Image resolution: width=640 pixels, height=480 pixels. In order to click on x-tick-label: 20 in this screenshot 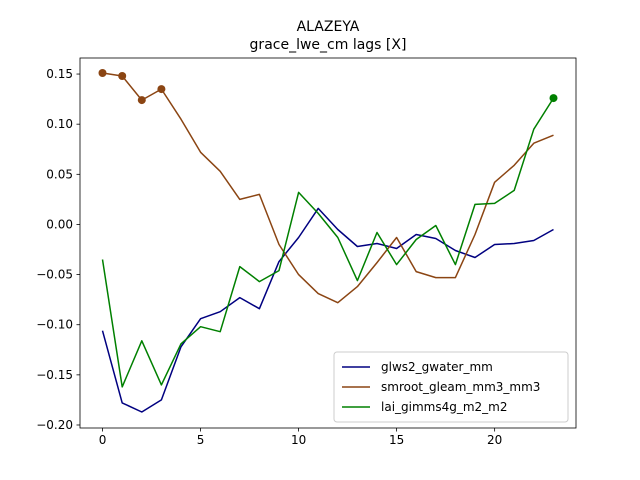, I will do `click(494, 440)`.